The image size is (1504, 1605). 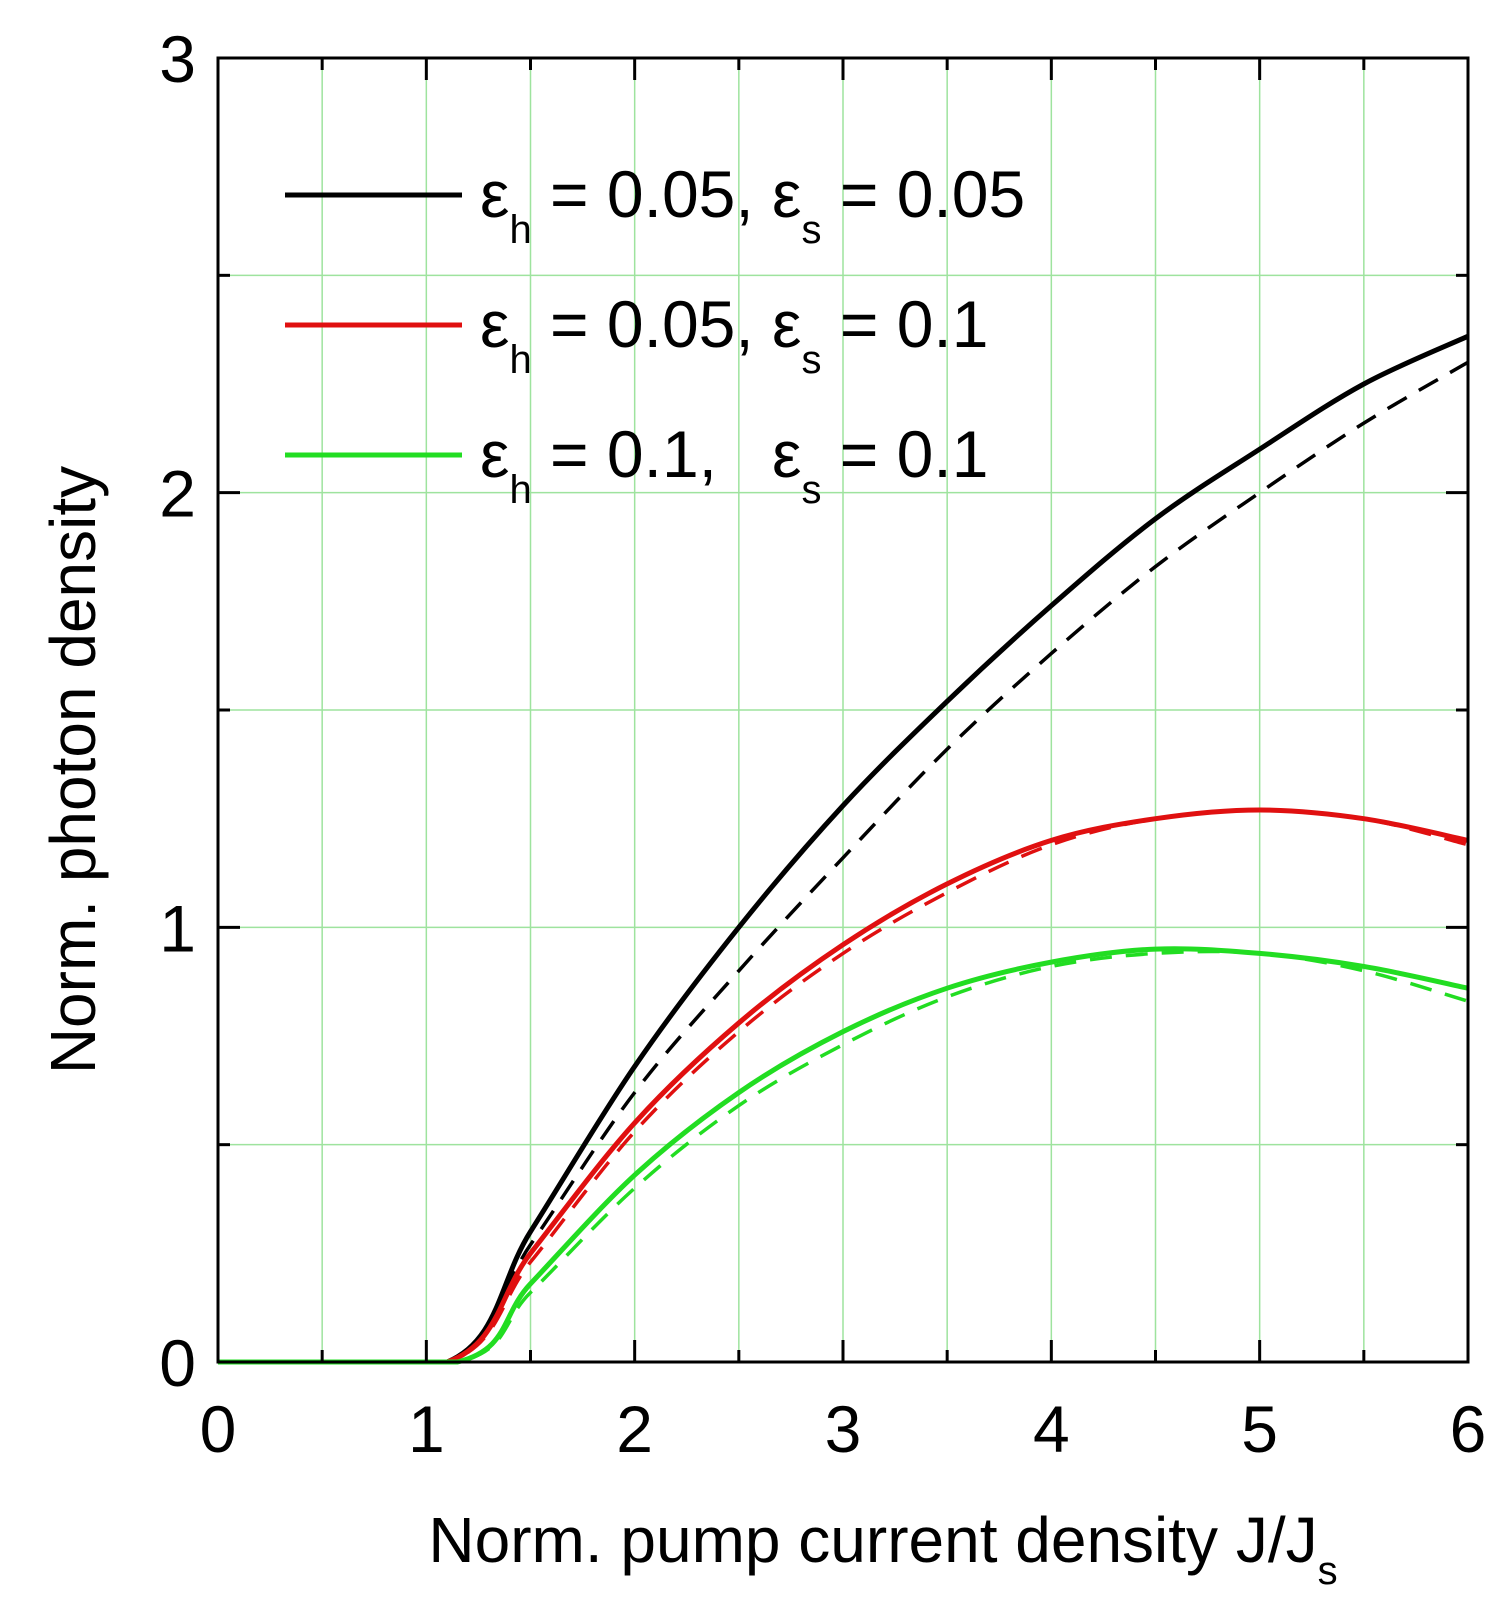 What do you see at coordinates (1259, 1429) in the screenshot?
I see `x-tick-label: 5` at bounding box center [1259, 1429].